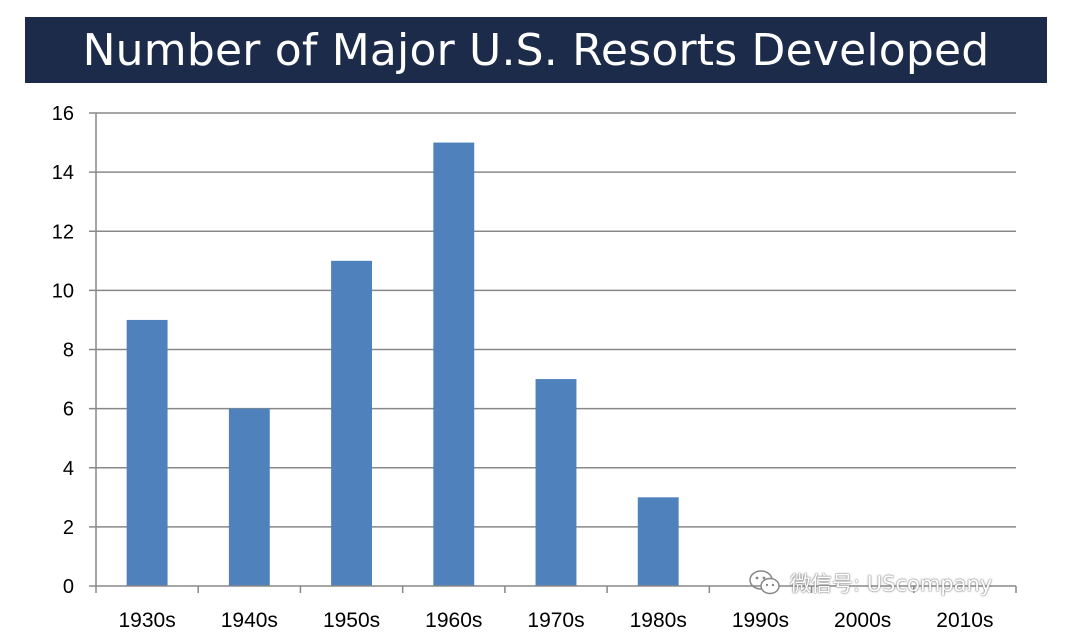 This screenshot has width=1070, height=638. Describe the element at coordinates (63, 173) in the screenshot. I see `y-tick-label: 14` at that location.